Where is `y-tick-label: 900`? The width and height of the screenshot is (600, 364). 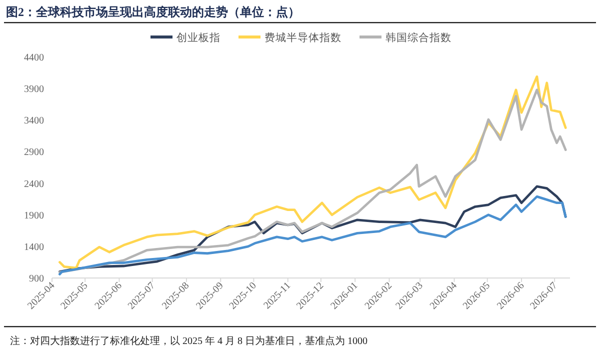
y-tick-label: 900 is located at coordinates (36, 279).